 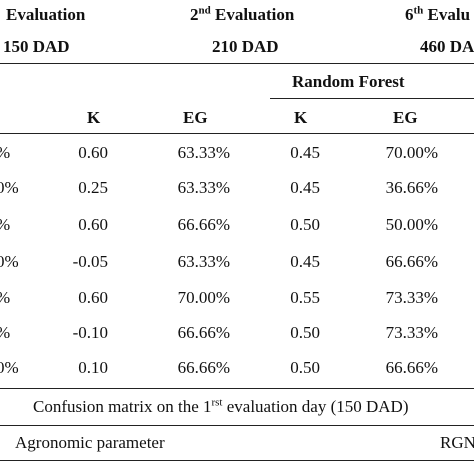 I want to click on caption-text: evaluation day (150 DAD), so click(x=315, y=406).